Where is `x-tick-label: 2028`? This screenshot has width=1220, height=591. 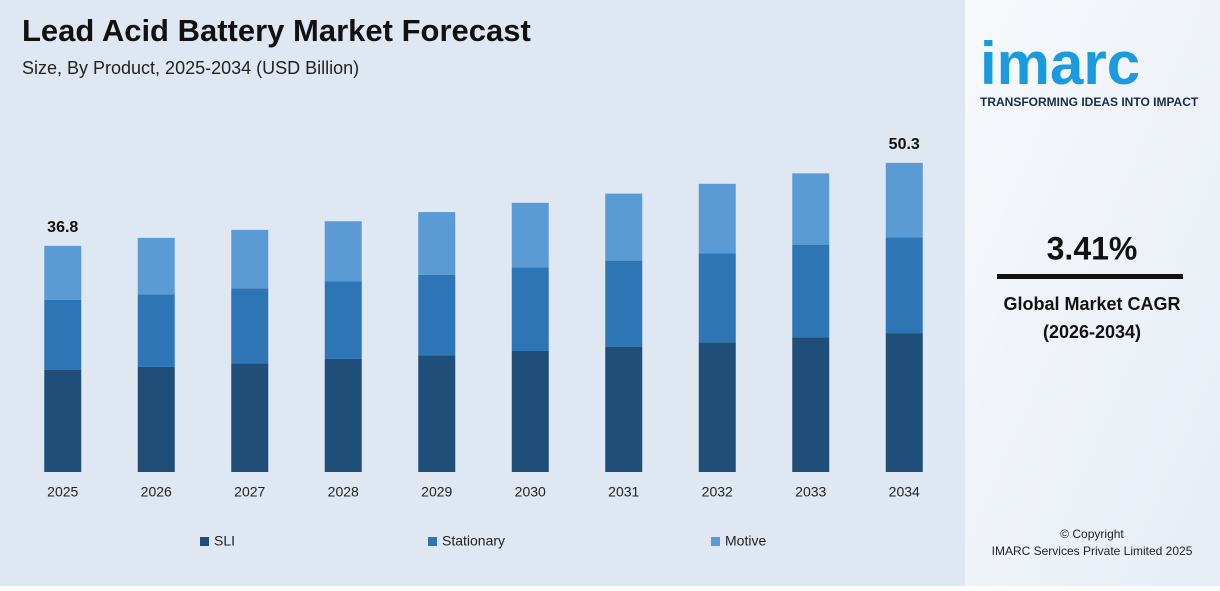 x-tick-label: 2028 is located at coordinates (343, 492).